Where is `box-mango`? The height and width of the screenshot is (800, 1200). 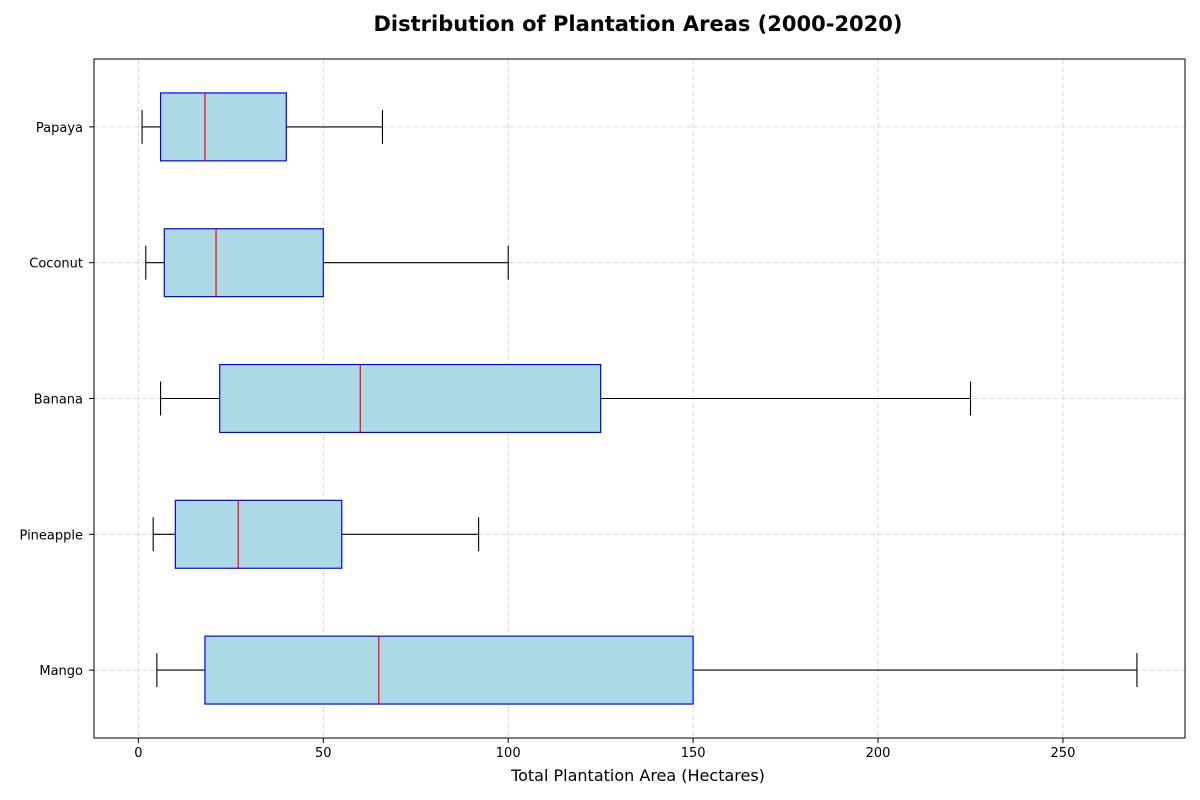 box-mango is located at coordinates (647, 670).